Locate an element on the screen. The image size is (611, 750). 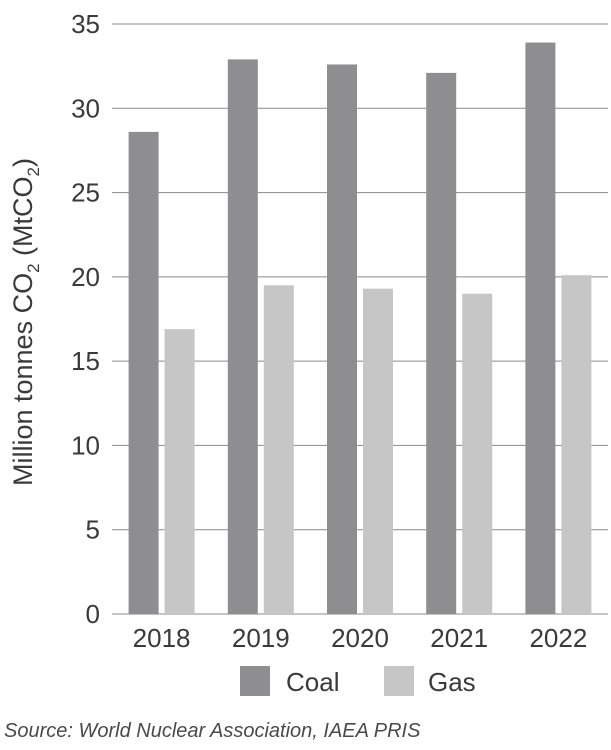
x-axis-ticks: 2018 2019 2020 2021 2022 is located at coordinates (360, 638).